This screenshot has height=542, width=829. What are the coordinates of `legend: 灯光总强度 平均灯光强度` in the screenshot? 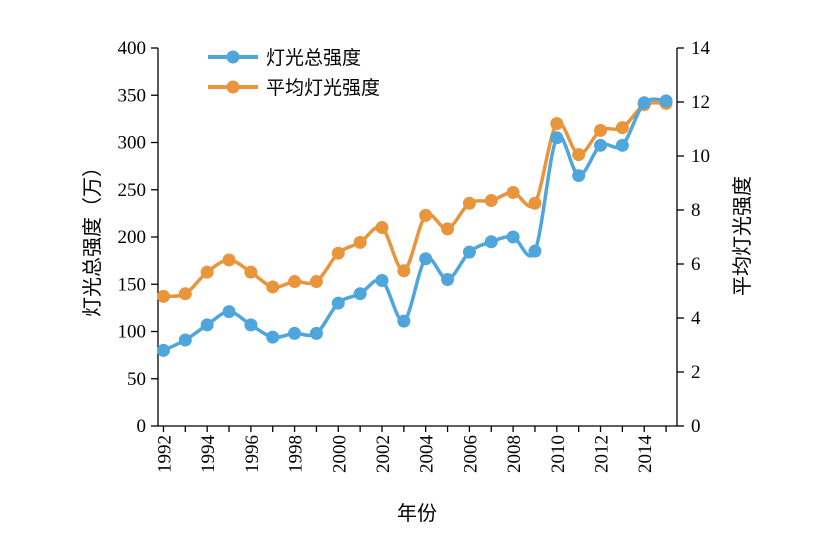 It's located at (294, 73).